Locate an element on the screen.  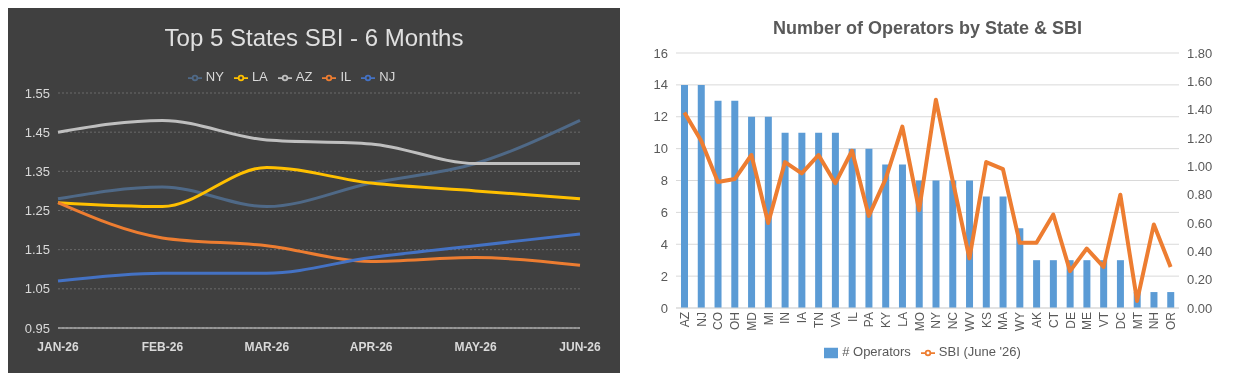
y-tick-label: 2 is located at coordinates (664, 276).